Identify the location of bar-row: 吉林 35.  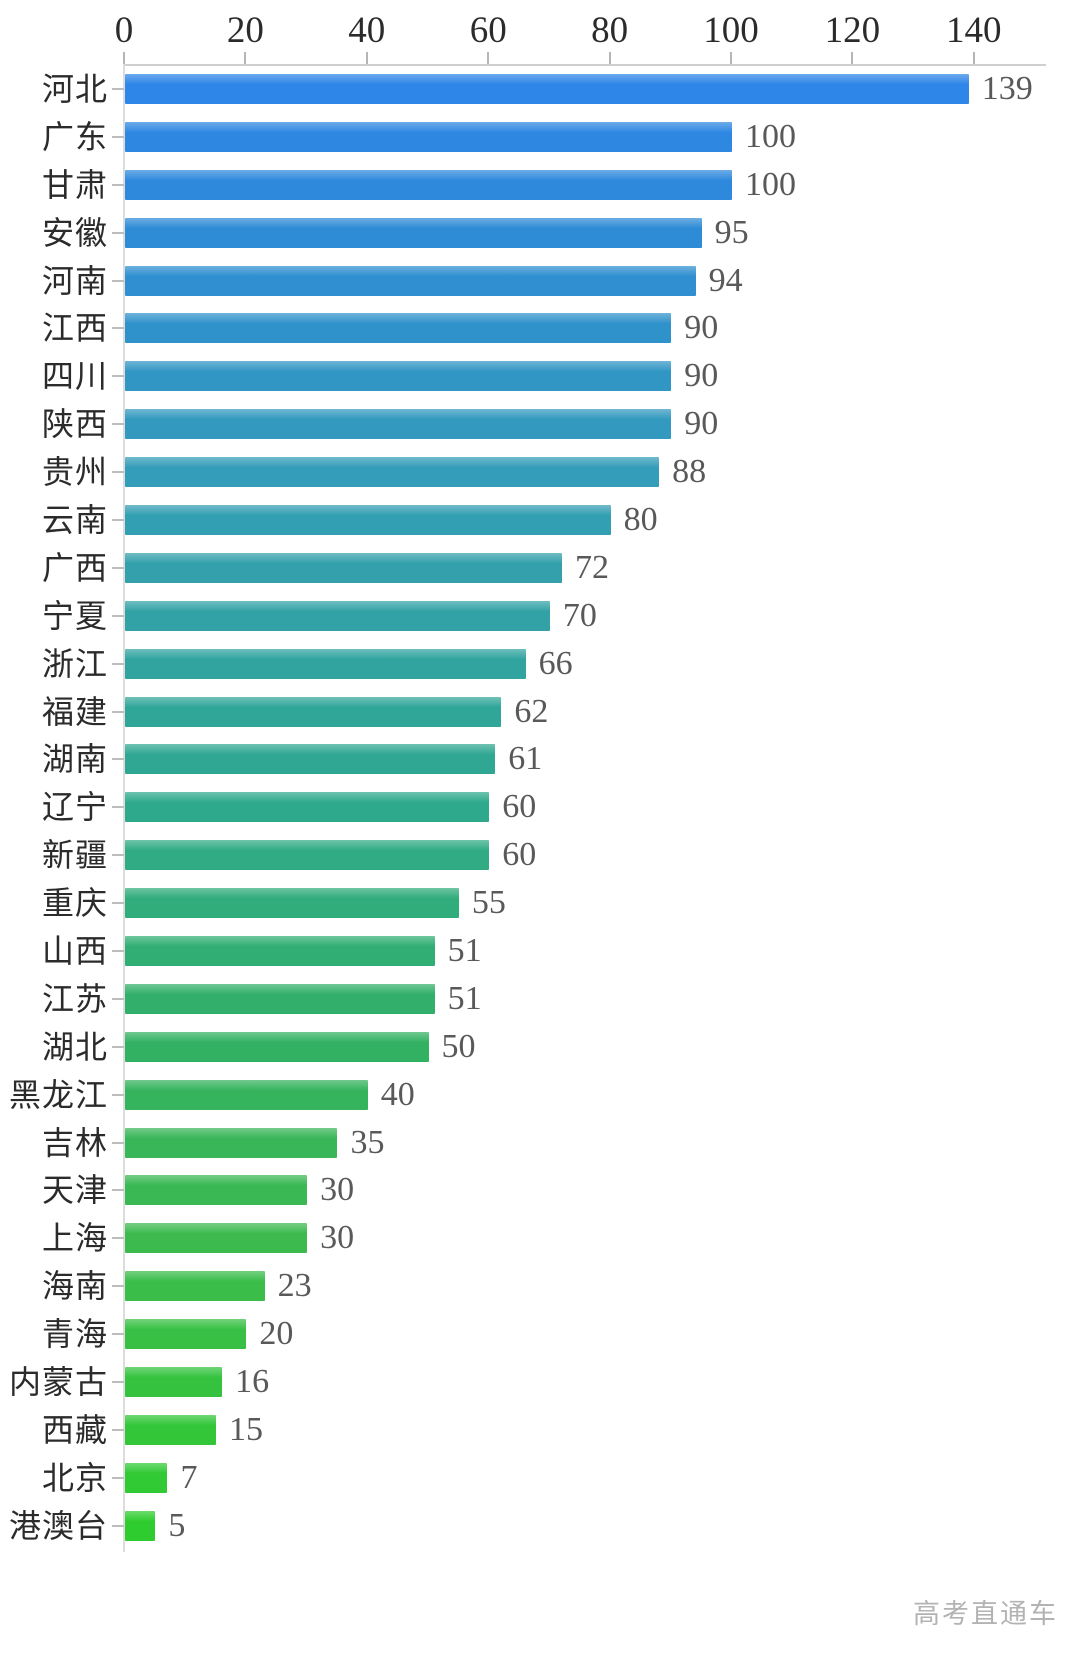
(540, 1143).